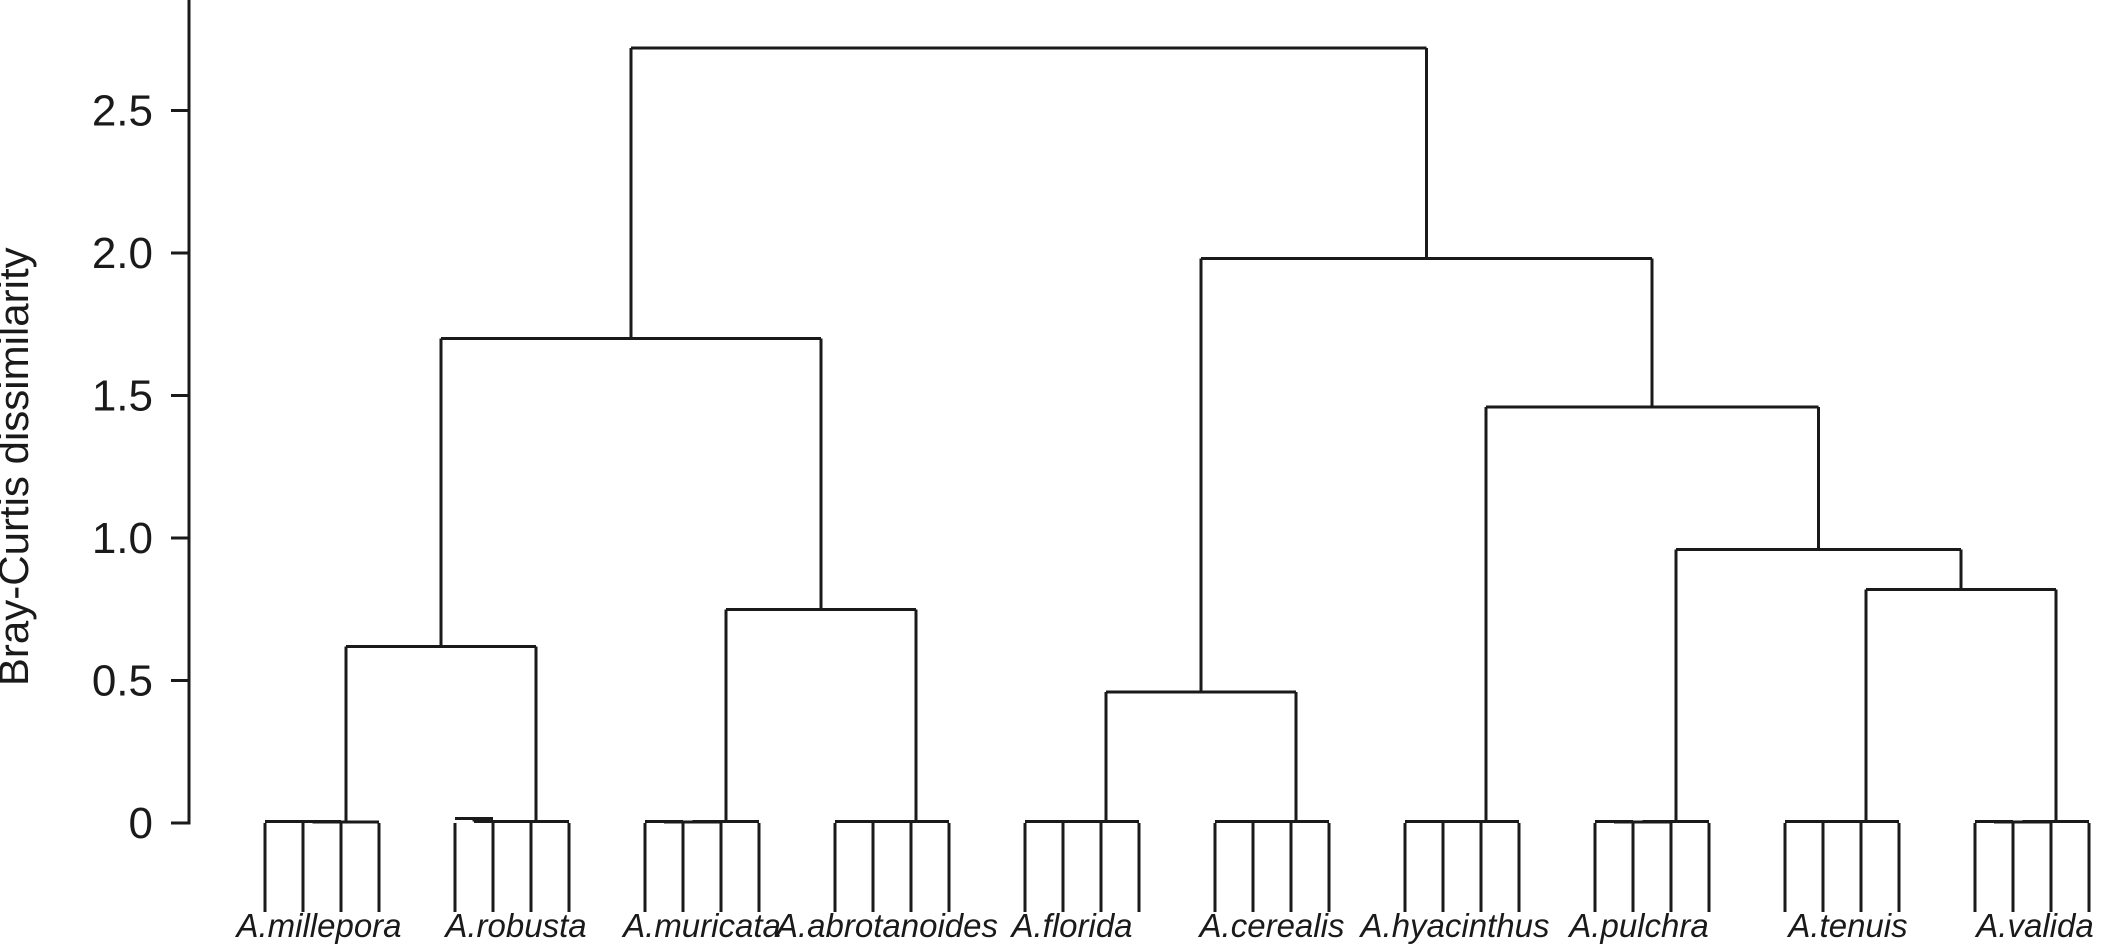 The width and height of the screenshot is (2128, 948). What do you see at coordinates (141, 823) in the screenshot?
I see `y-tick-label: 0` at bounding box center [141, 823].